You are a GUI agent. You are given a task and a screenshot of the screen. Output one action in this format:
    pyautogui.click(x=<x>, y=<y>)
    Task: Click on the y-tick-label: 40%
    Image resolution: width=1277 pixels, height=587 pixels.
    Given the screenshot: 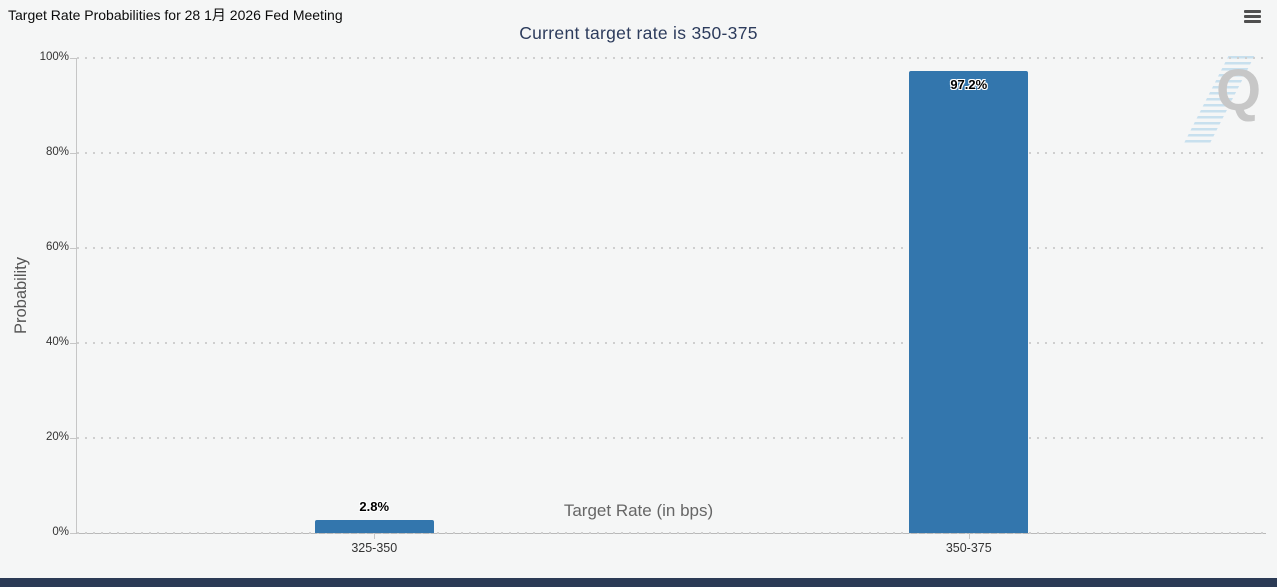 What is the action you would take?
    pyautogui.click(x=57, y=342)
    